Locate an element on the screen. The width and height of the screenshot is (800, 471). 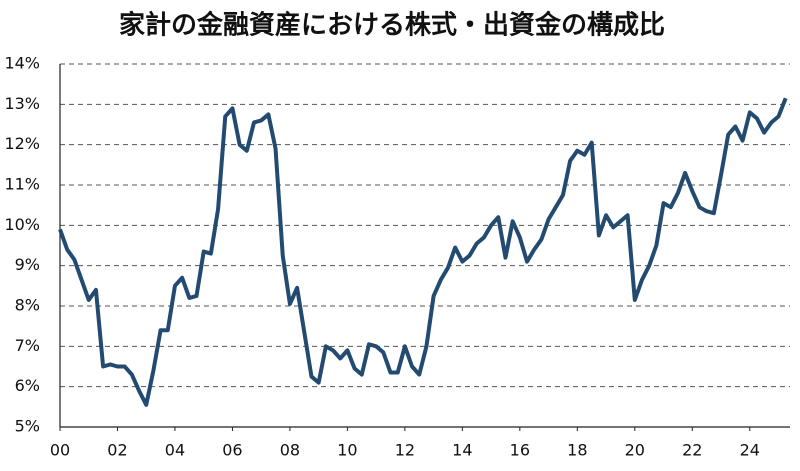
y-tick-label: 14% is located at coordinates (22, 63).